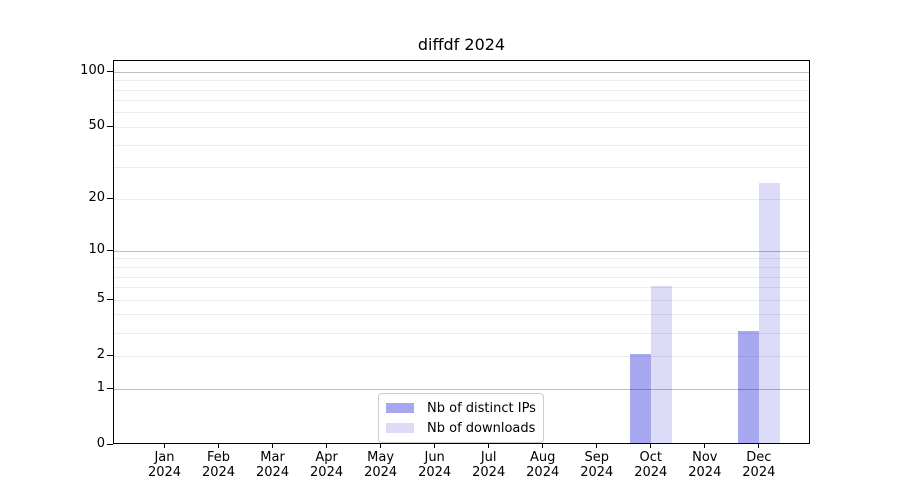 The image size is (900, 500). What do you see at coordinates (381, 446) in the screenshot?
I see `x-tick-may` at bounding box center [381, 446].